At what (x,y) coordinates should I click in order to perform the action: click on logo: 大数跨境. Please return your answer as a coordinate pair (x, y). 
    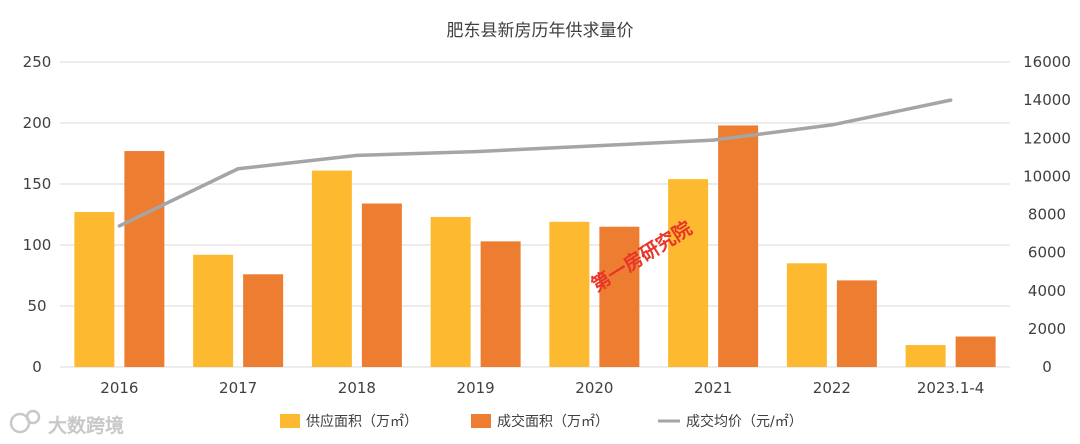
    Looking at the image, I should click on (66, 423).